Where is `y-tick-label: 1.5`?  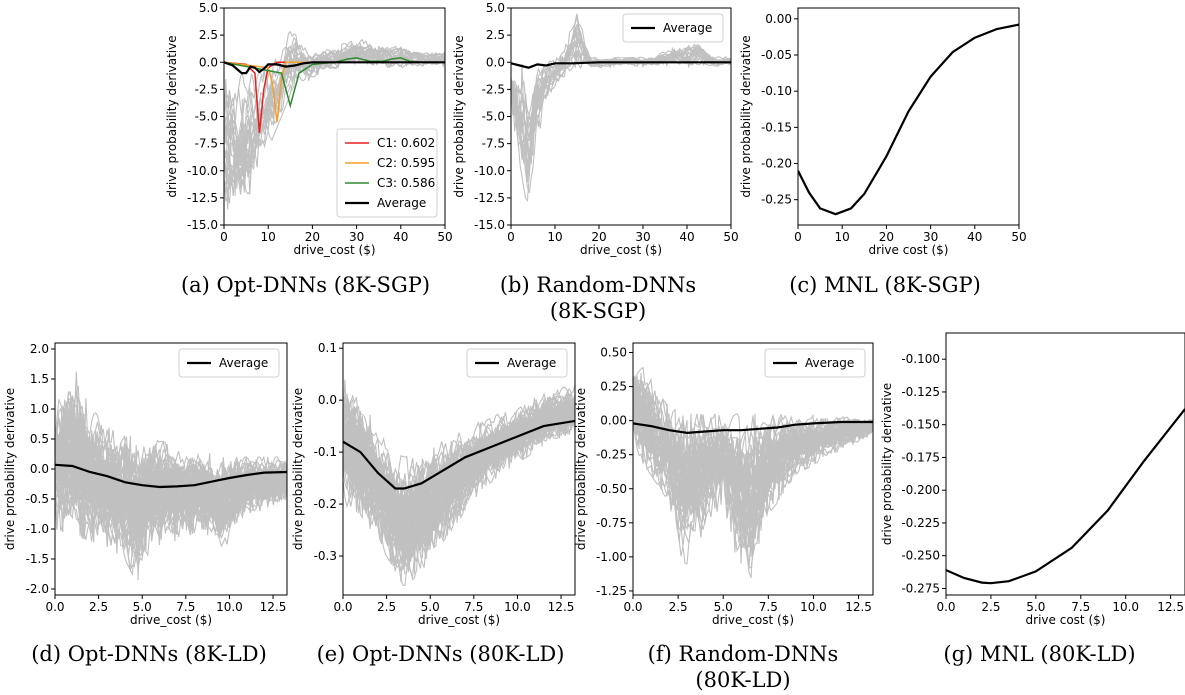 y-tick-label: 1.5 is located at coordinates (39, 379).